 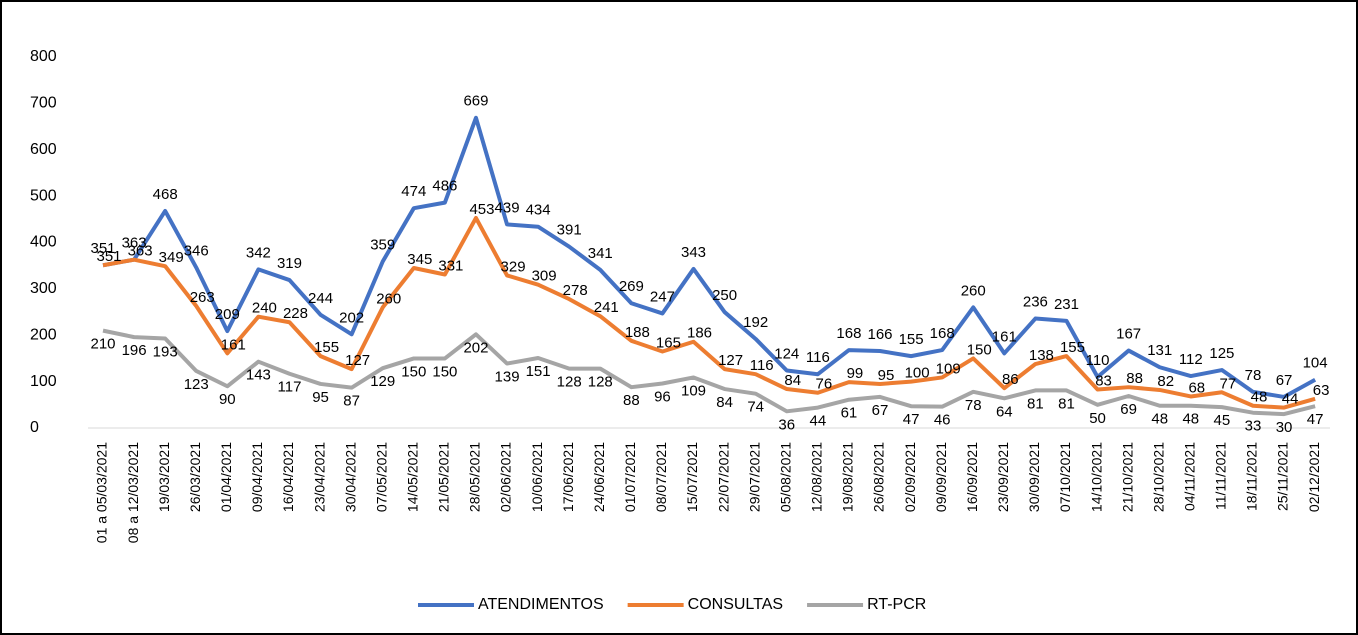 I want to click on data-label: 117, so click(x=290, y=387).